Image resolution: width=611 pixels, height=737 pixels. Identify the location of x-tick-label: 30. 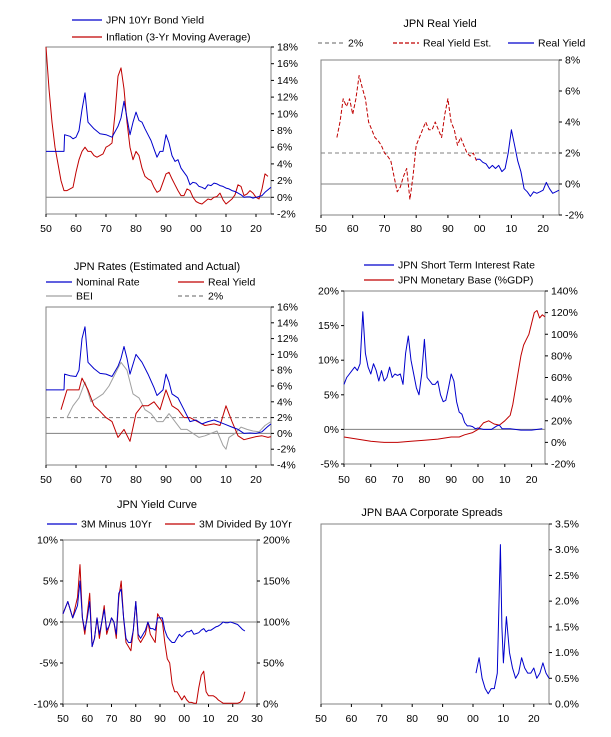
(257, 719).